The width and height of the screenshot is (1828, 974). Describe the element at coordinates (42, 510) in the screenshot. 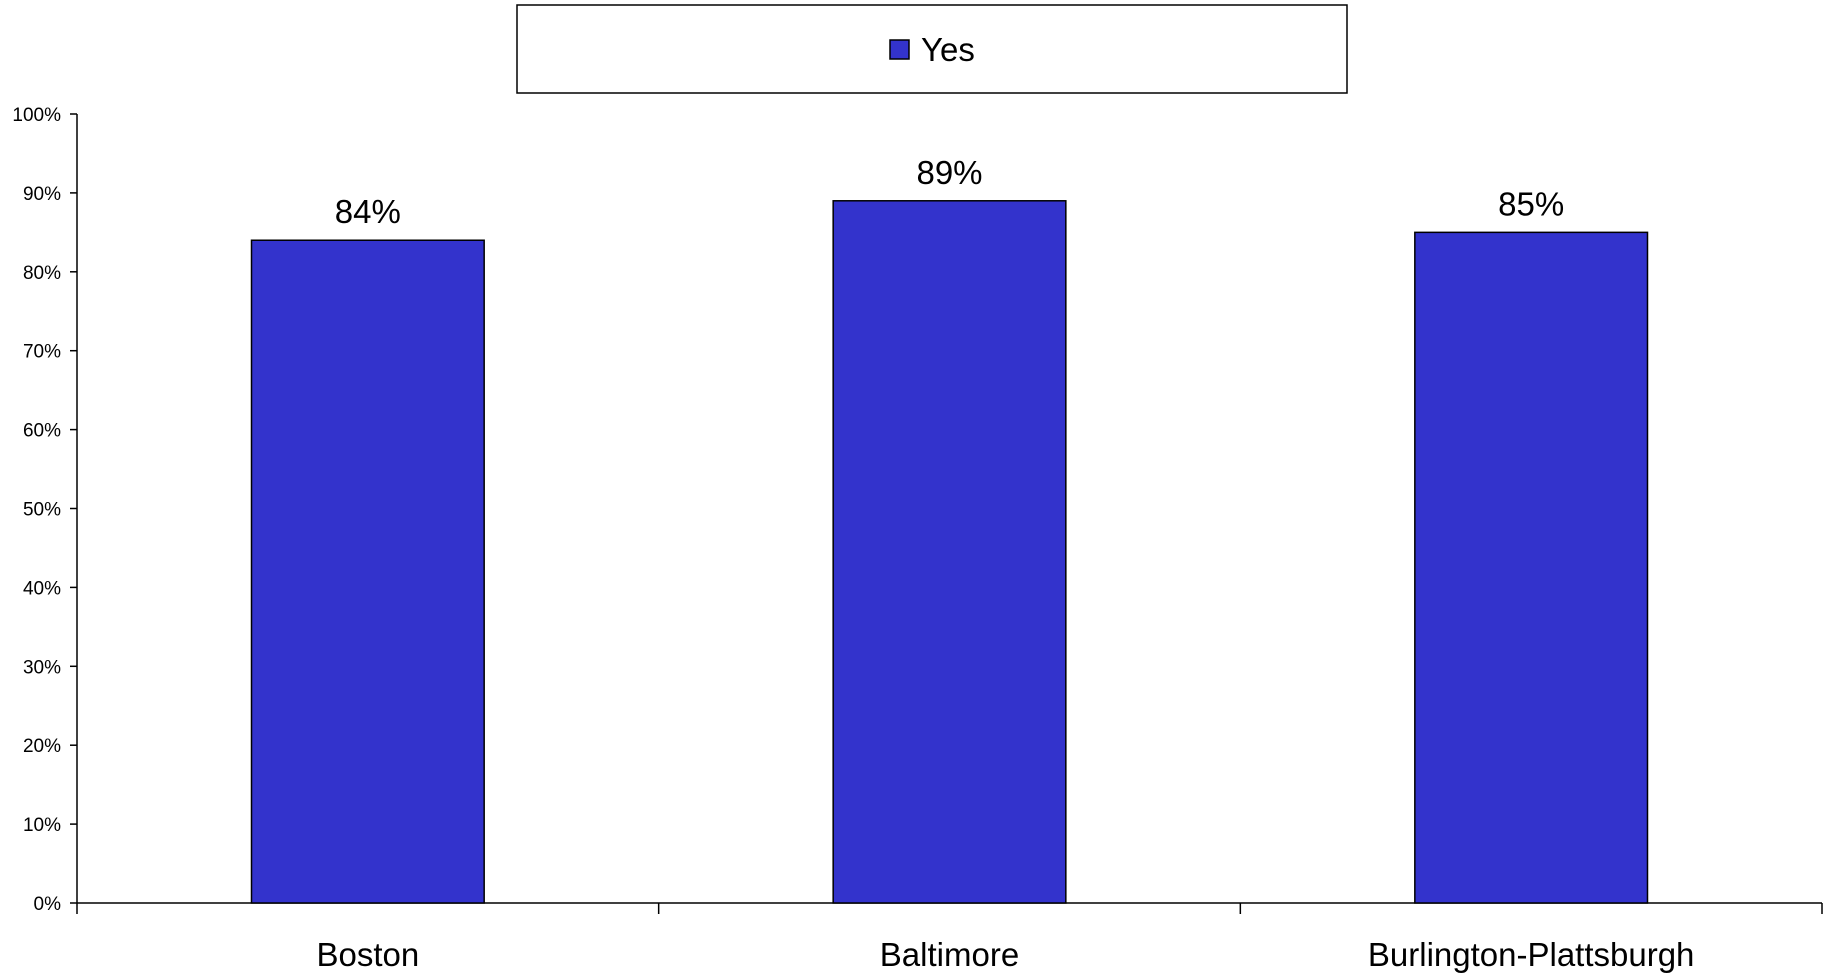

I see `y-tick-label: 50%` at that location.